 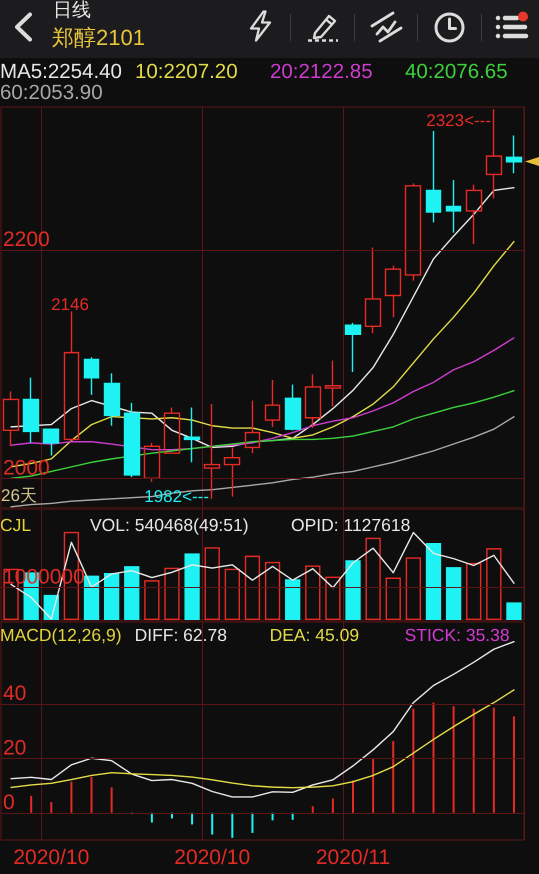 What do you see at coordinates (26, 239) in the screenshot?
I see `y-tick-label: 2200` at bounding box center [26, 239].